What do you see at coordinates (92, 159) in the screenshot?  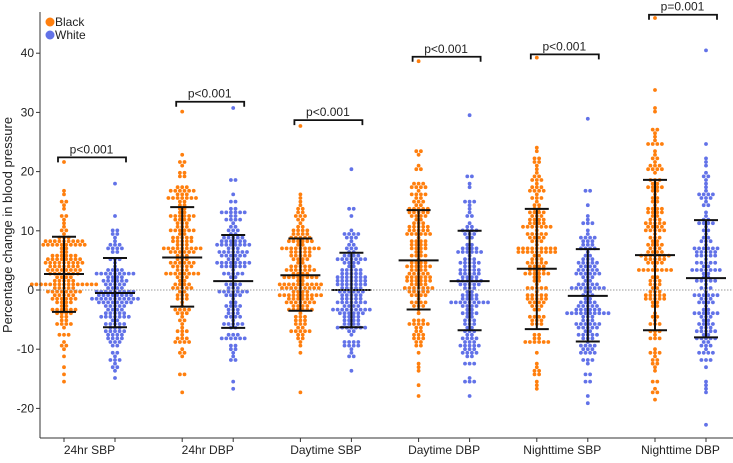 I see `significance-bracket` at bounding box center [92, 159].